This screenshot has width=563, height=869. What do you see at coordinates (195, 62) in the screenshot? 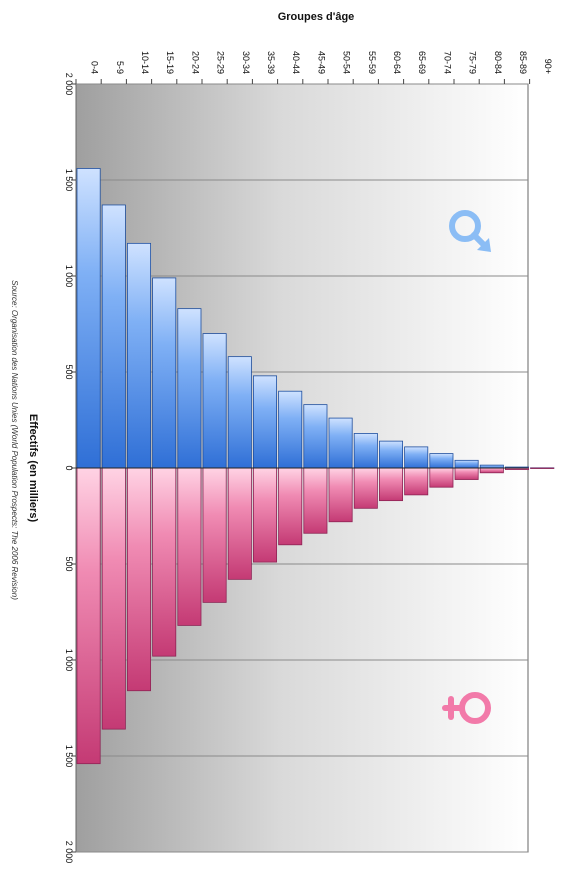
I see `category-tick-label: 20-24` at bounding box center [195, 62].